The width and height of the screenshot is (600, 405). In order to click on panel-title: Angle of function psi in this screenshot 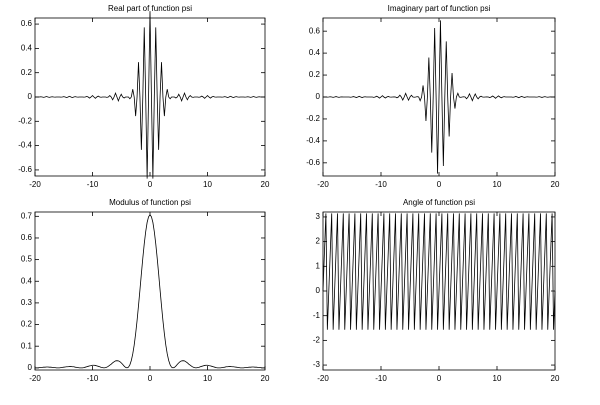, I will do `click(439, 202)`.